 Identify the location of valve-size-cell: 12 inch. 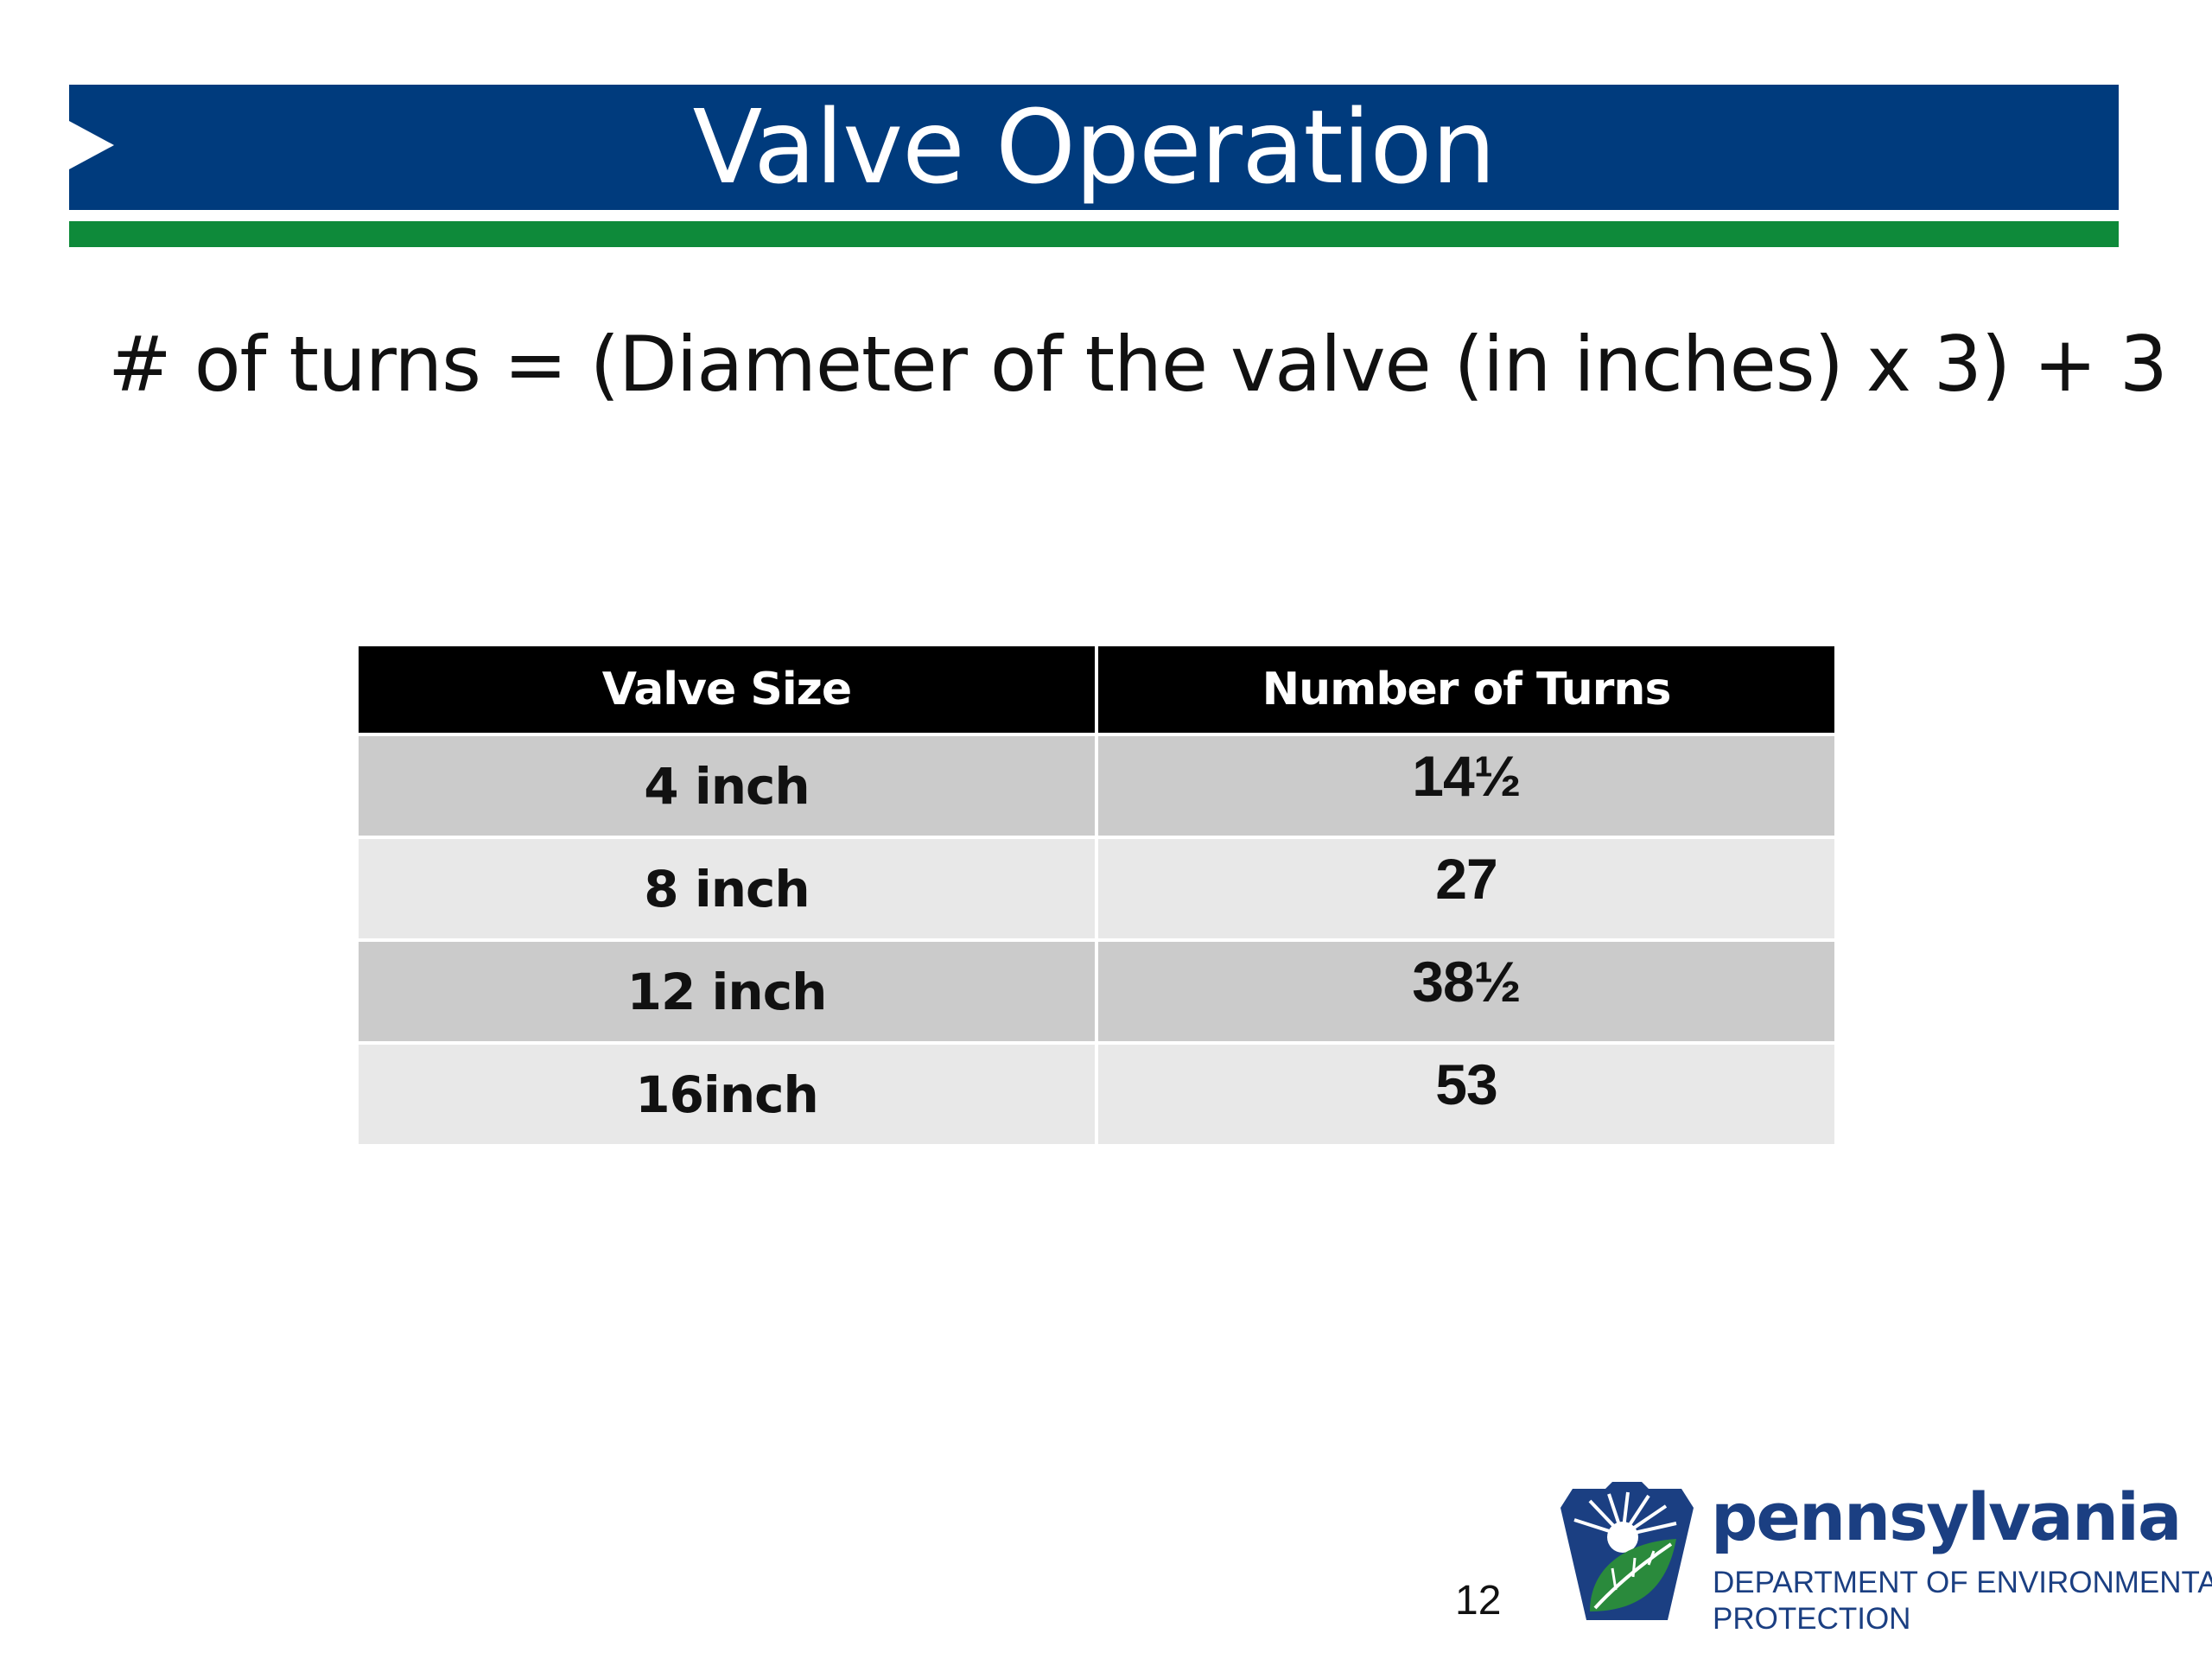
(727, 991).